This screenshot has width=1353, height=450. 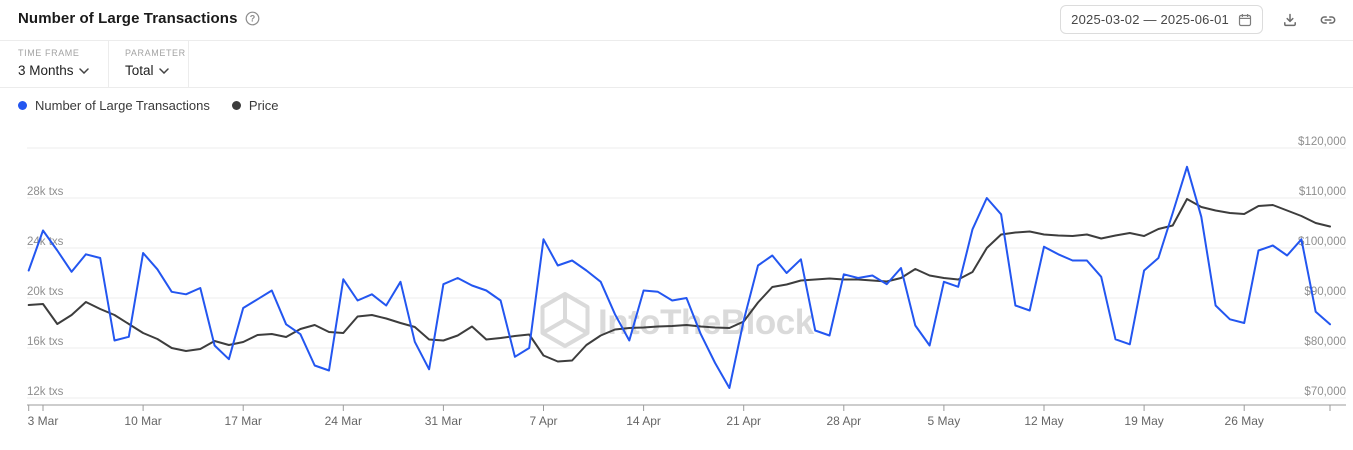 I want to click on legend-item-transactions: Number of Large Transactions, so click(x=114, y=105).